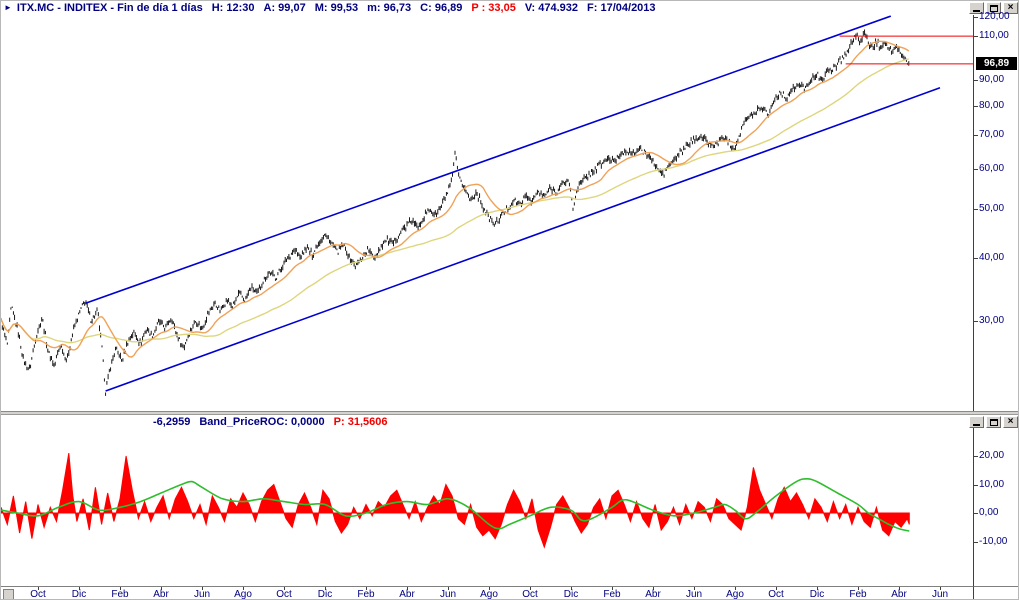 The image size is (1019, 600). What do you see at coordinates (992, 320) in the screenshot?
I see `price-tick-label: 30,00` at bounding box center [992, 320].